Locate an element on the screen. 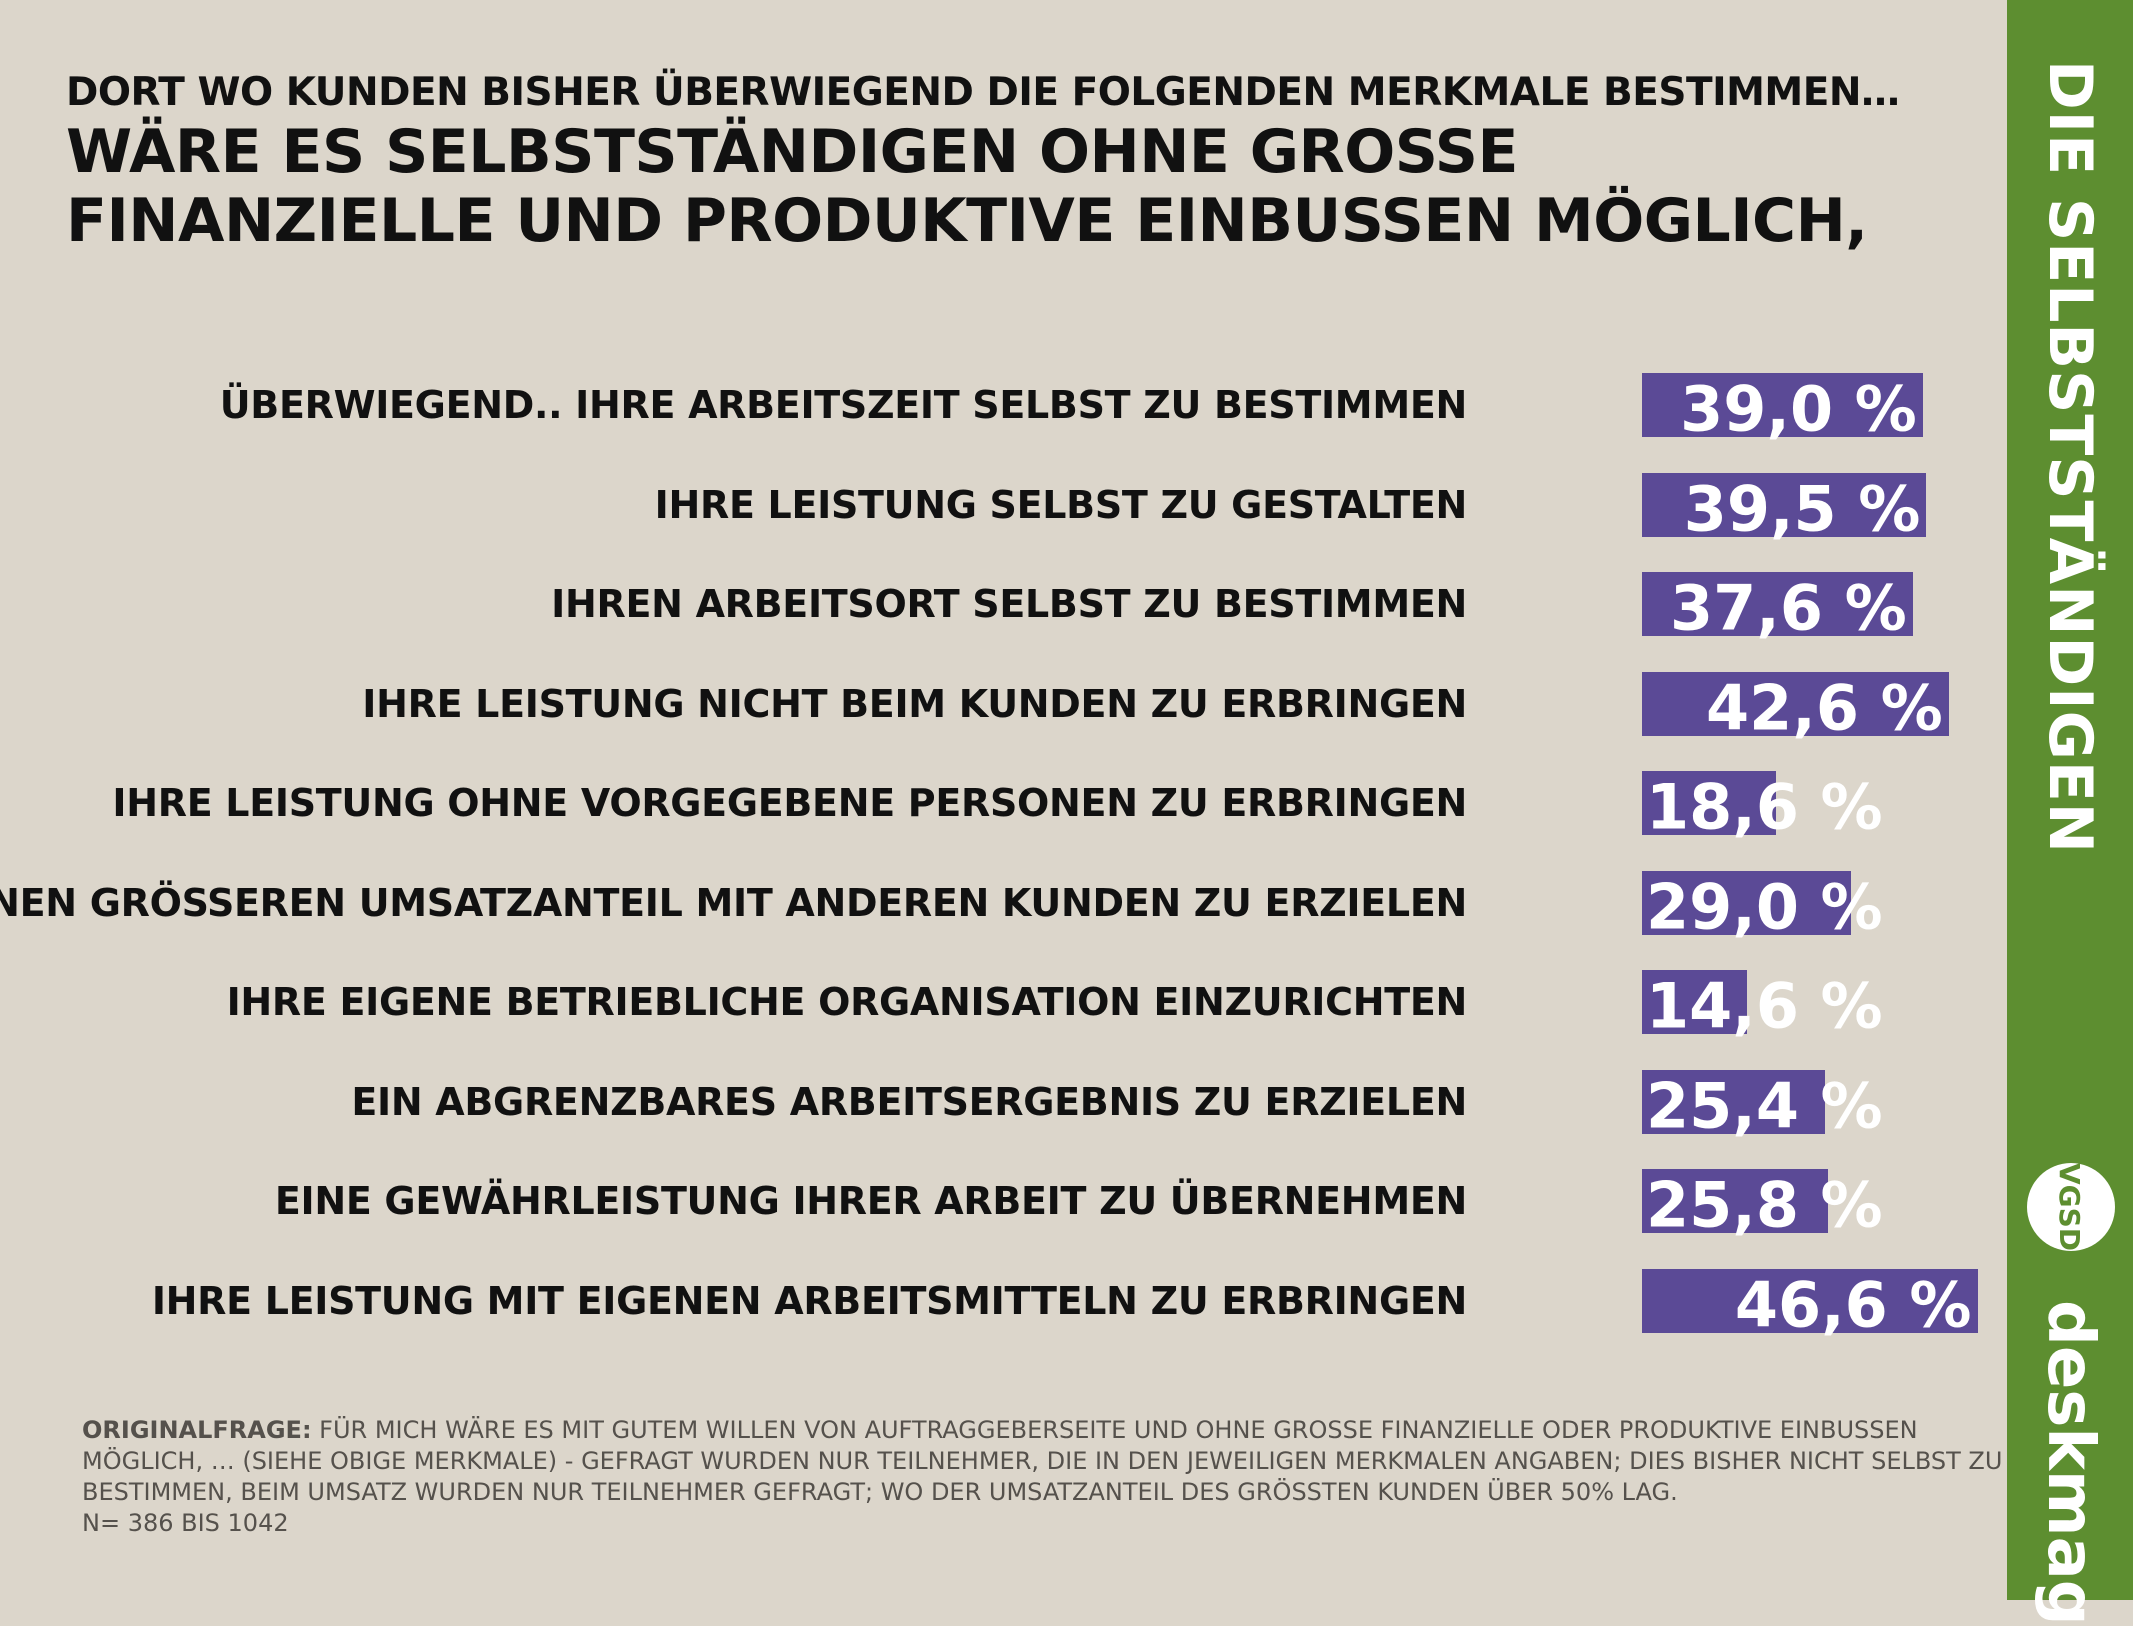 The image size is (2133, 1626). side-banner is located at coordinates (2070, 800).